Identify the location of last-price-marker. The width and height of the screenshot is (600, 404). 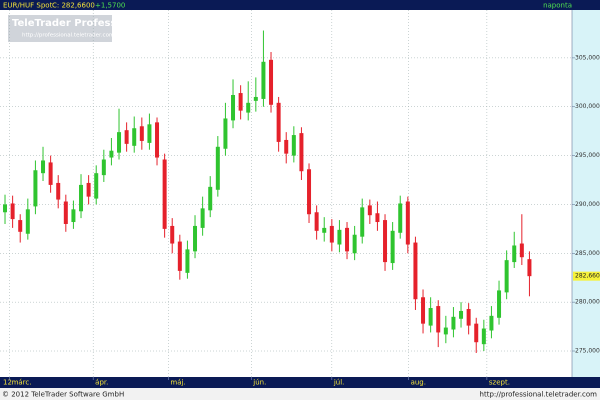
(586, 276).